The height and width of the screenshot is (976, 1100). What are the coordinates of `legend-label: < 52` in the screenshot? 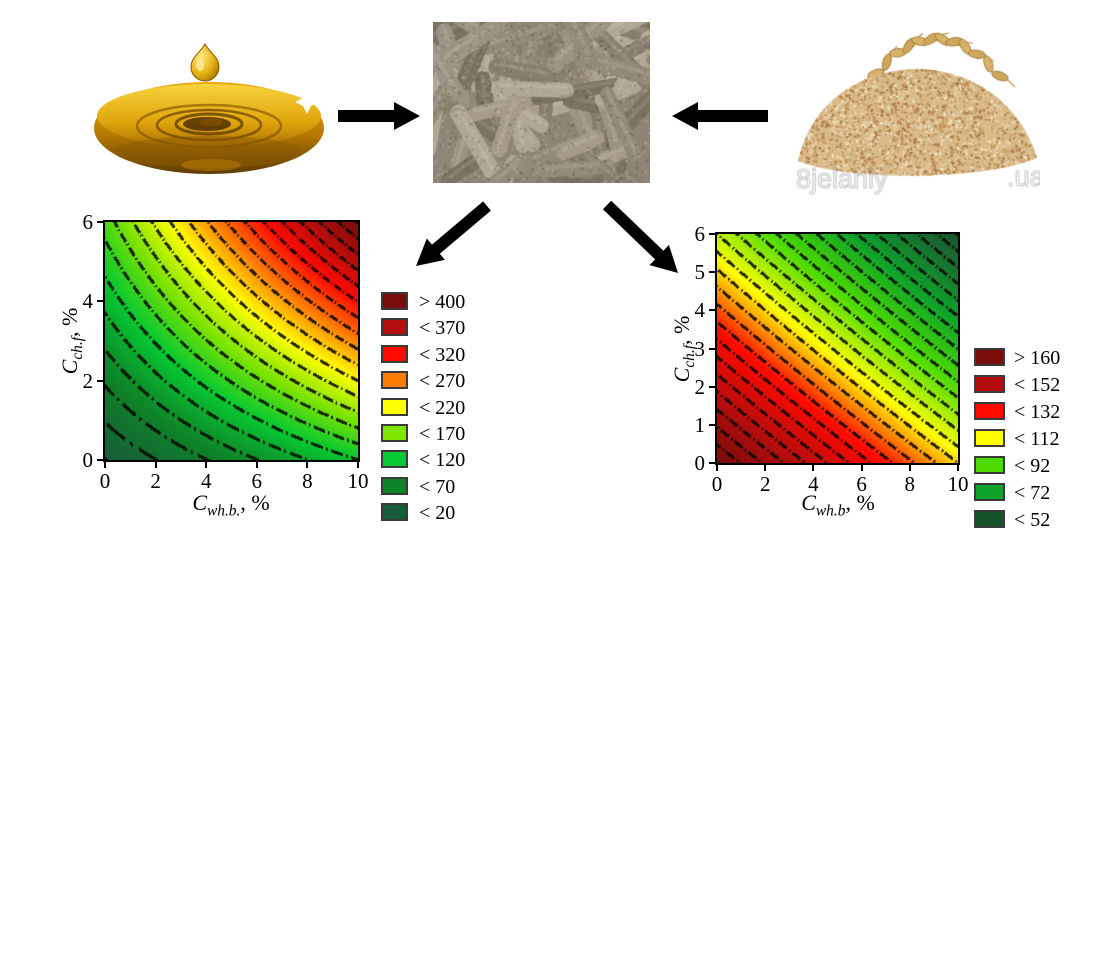 It's located at (1032, 520).